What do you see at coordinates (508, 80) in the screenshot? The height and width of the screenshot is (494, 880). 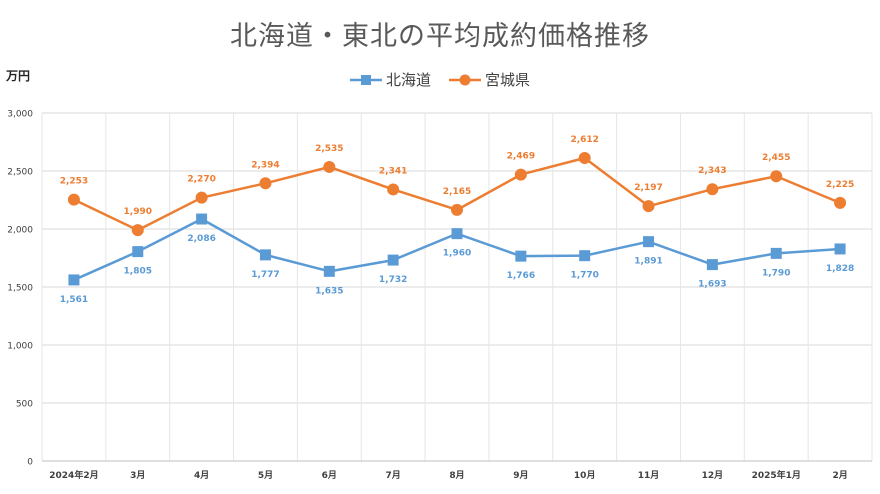 I see `legend-label-miyagi: 宮城県` at bounding box center [508, 80].